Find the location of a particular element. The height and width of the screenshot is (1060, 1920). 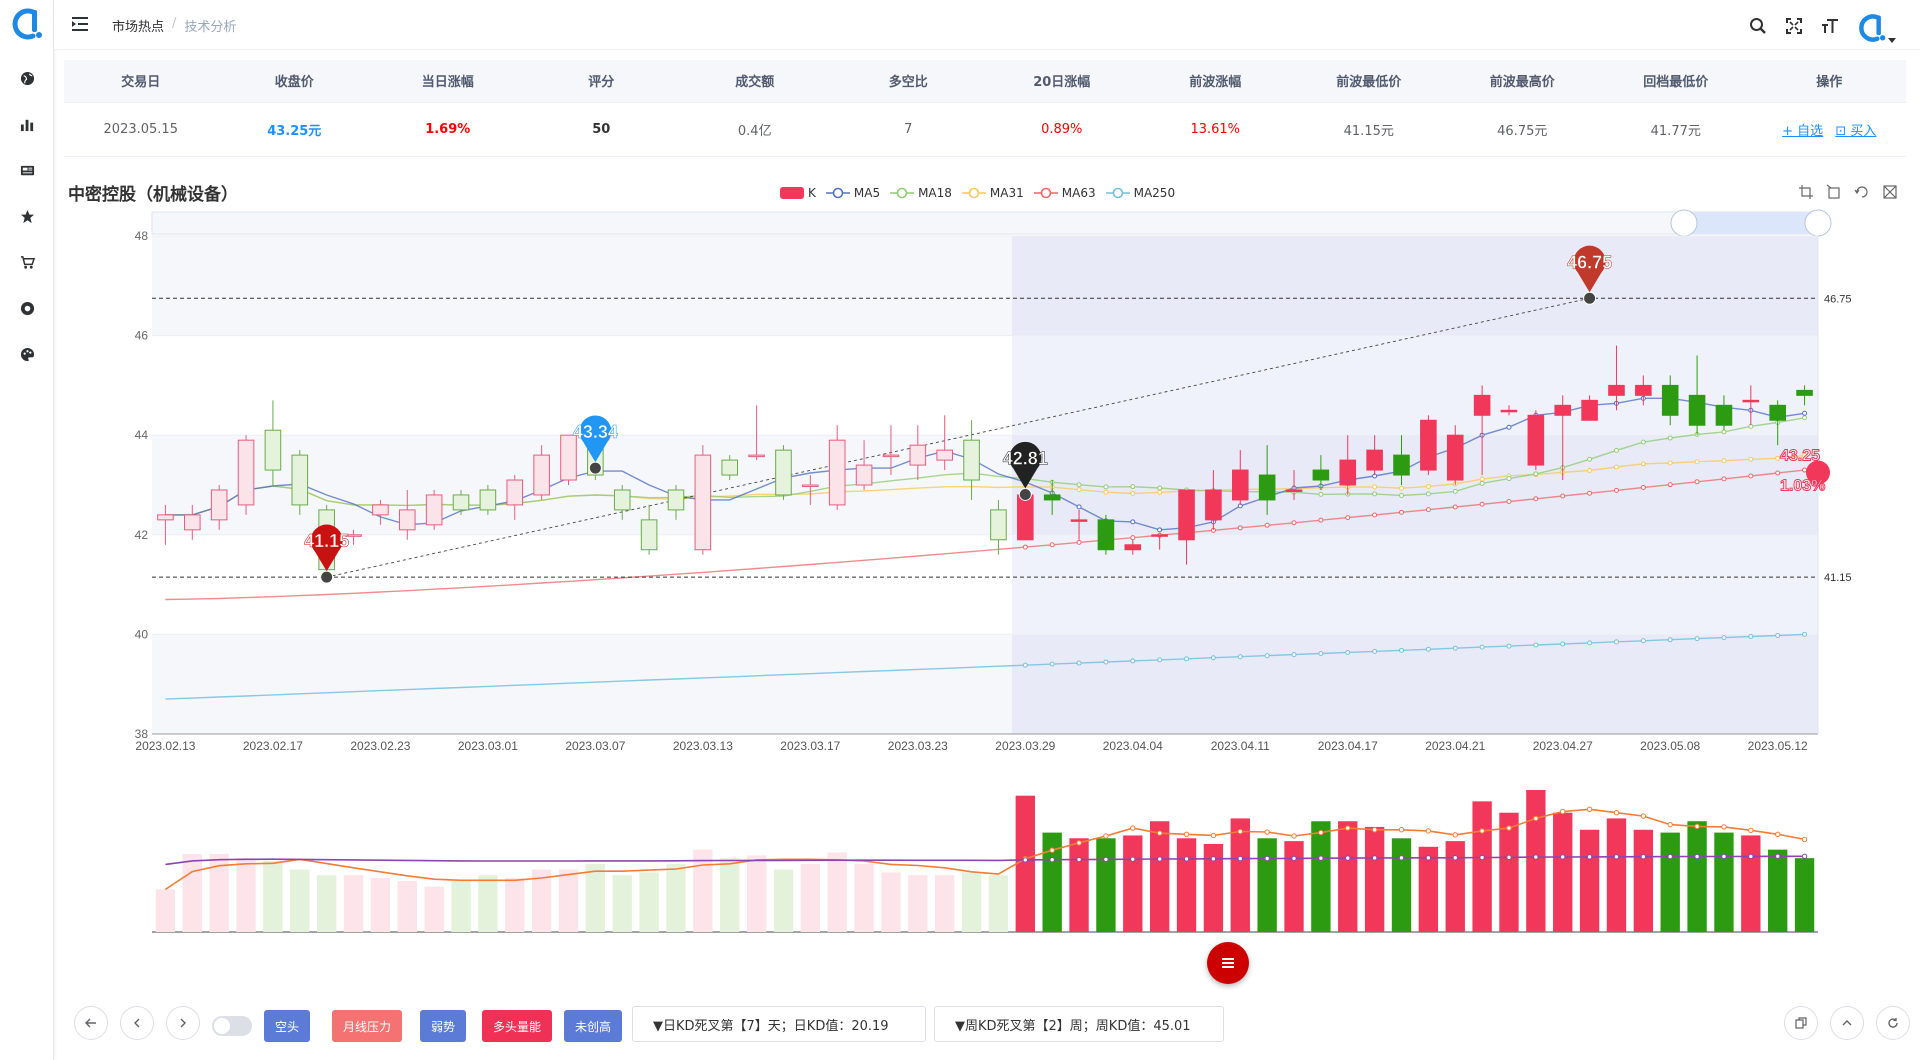

sidebar-item-market is located at coordinates (27, 78).